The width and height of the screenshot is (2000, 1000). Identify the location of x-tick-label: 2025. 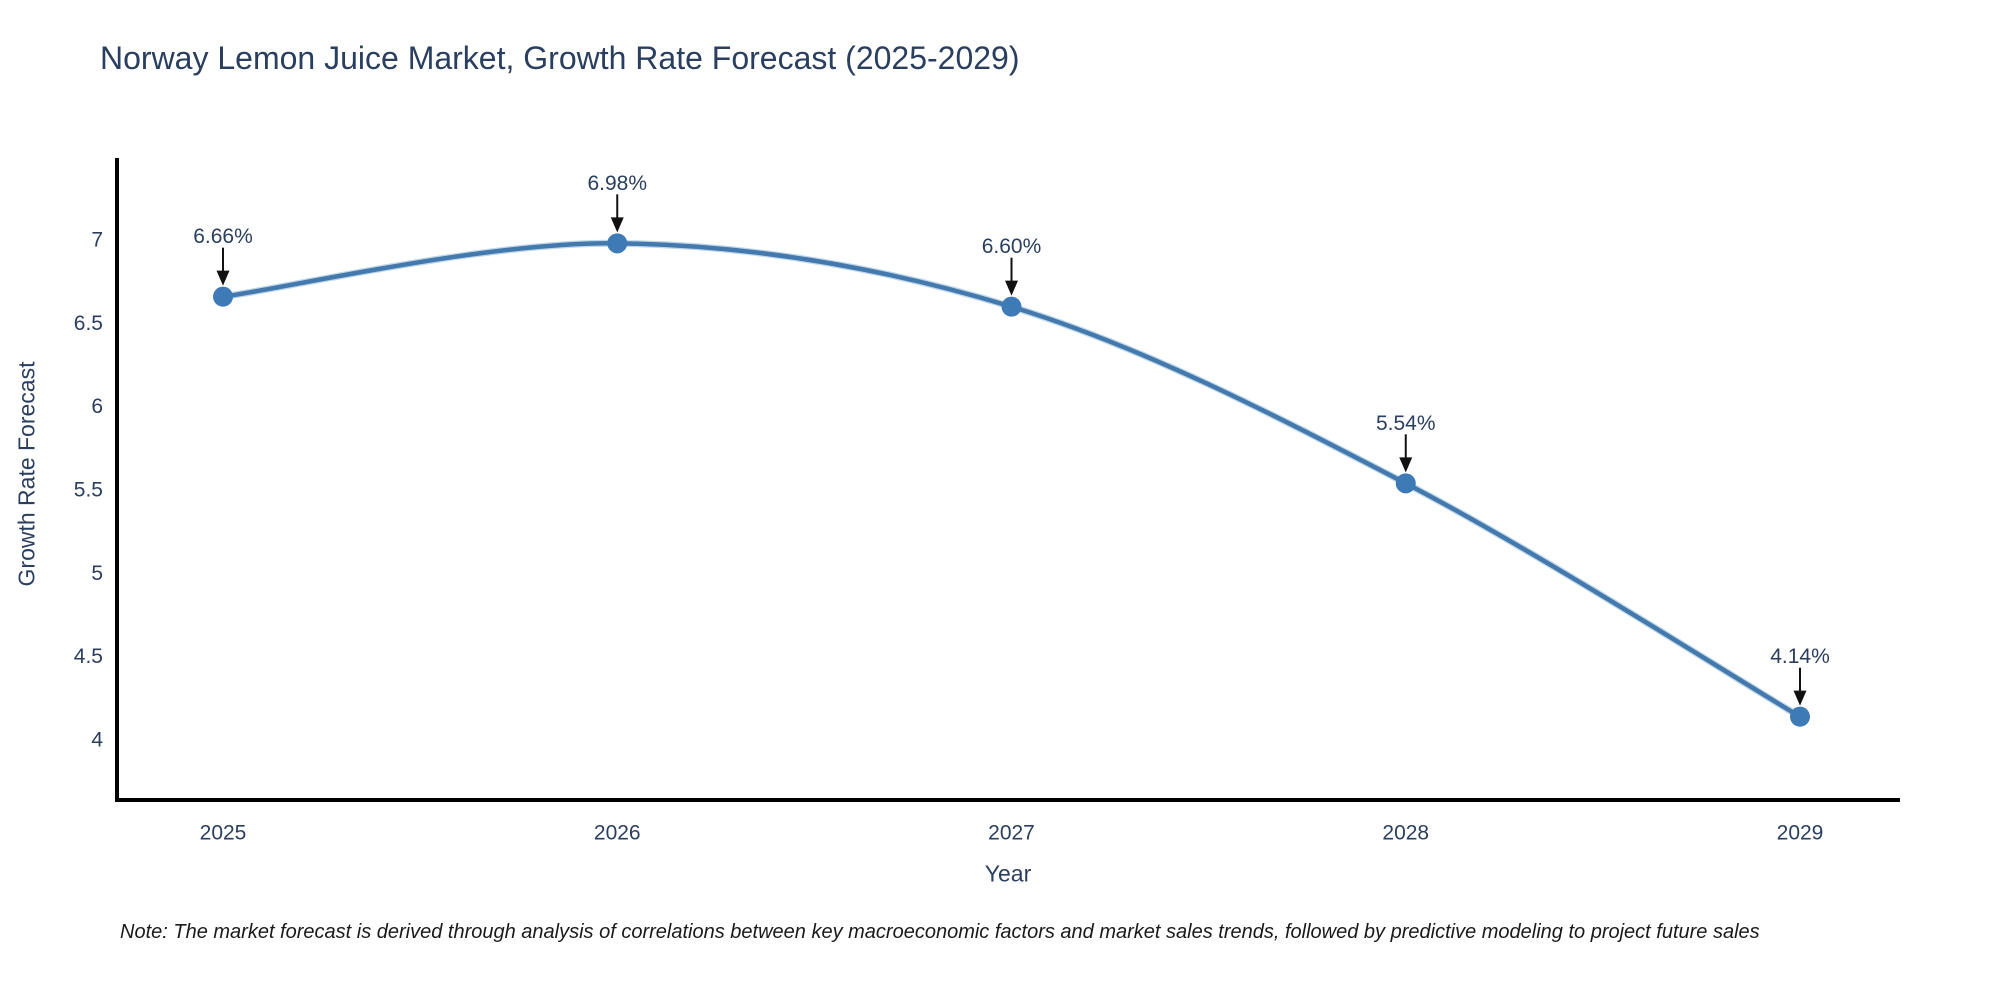
(223, 833).